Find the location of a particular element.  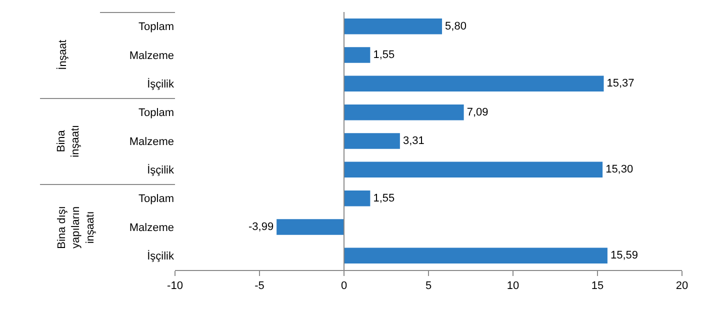

data-label: 5,80 is located at coordinates (455, 26).